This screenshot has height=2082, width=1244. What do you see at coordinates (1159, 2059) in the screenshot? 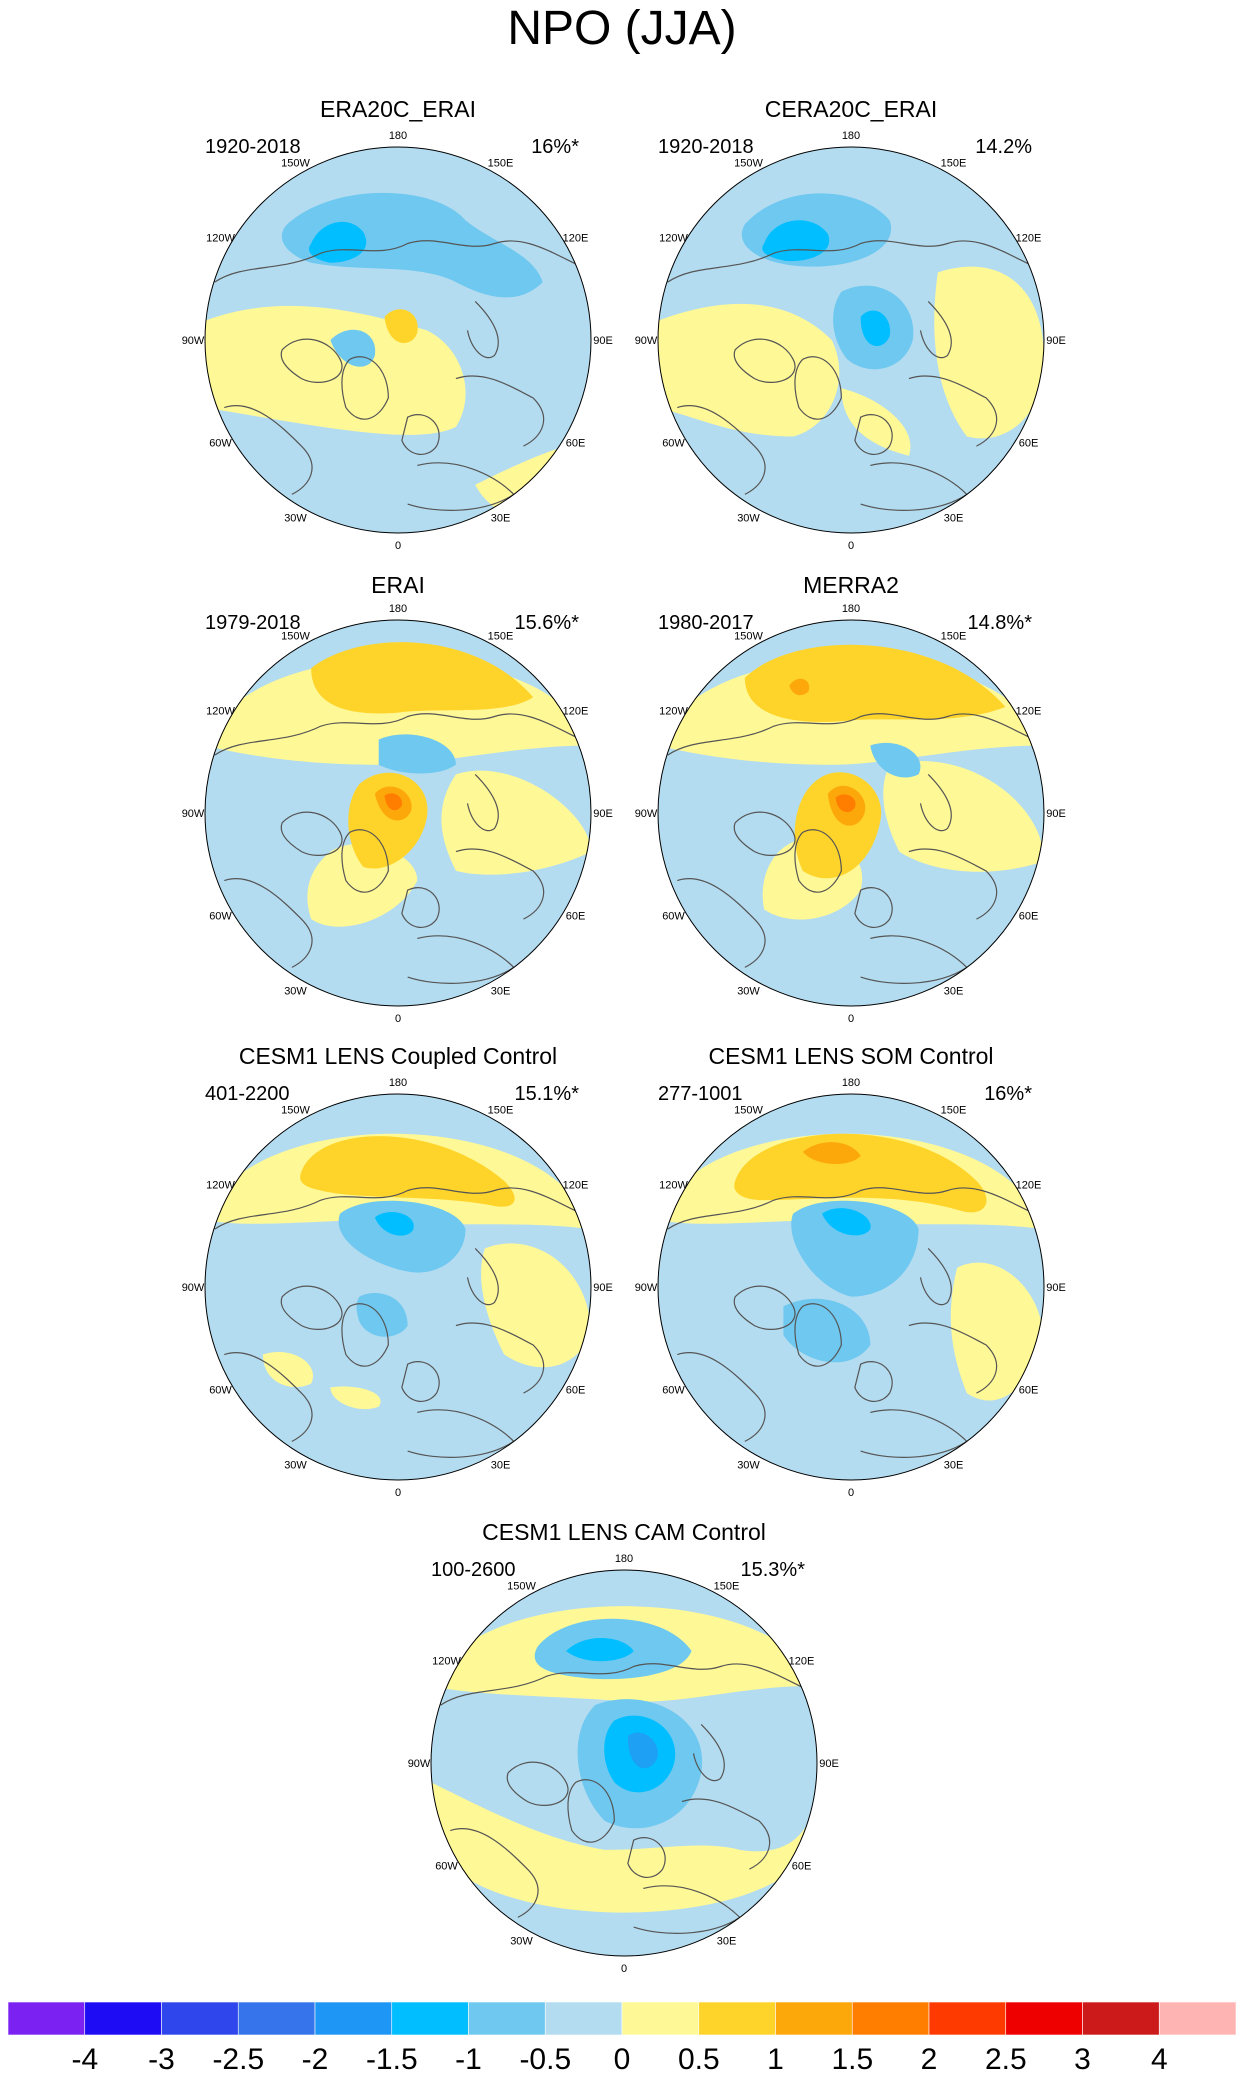
I see `colorbar-label: 4` at bounding box center [1159, 2059].